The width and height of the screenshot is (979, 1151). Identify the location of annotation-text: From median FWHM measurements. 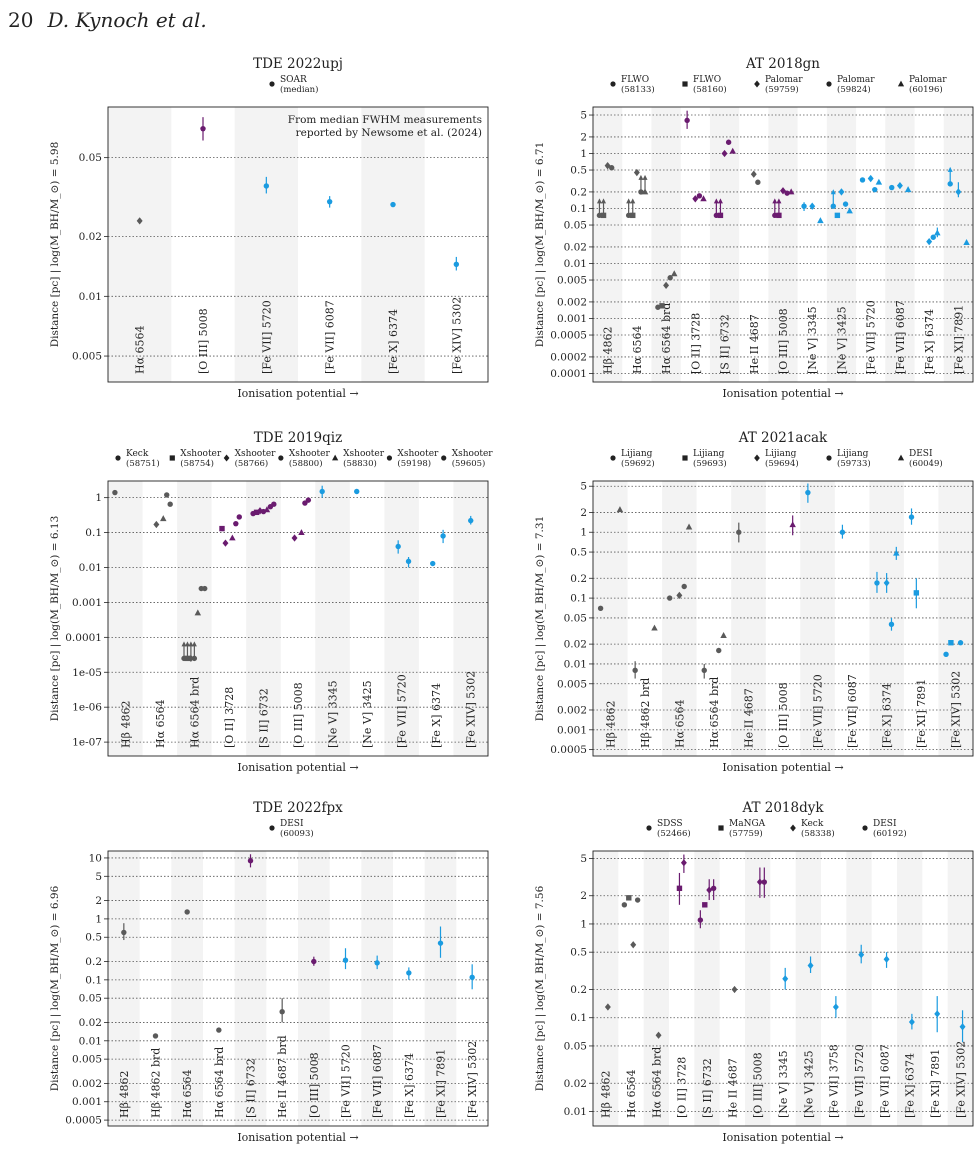
(385, 120).